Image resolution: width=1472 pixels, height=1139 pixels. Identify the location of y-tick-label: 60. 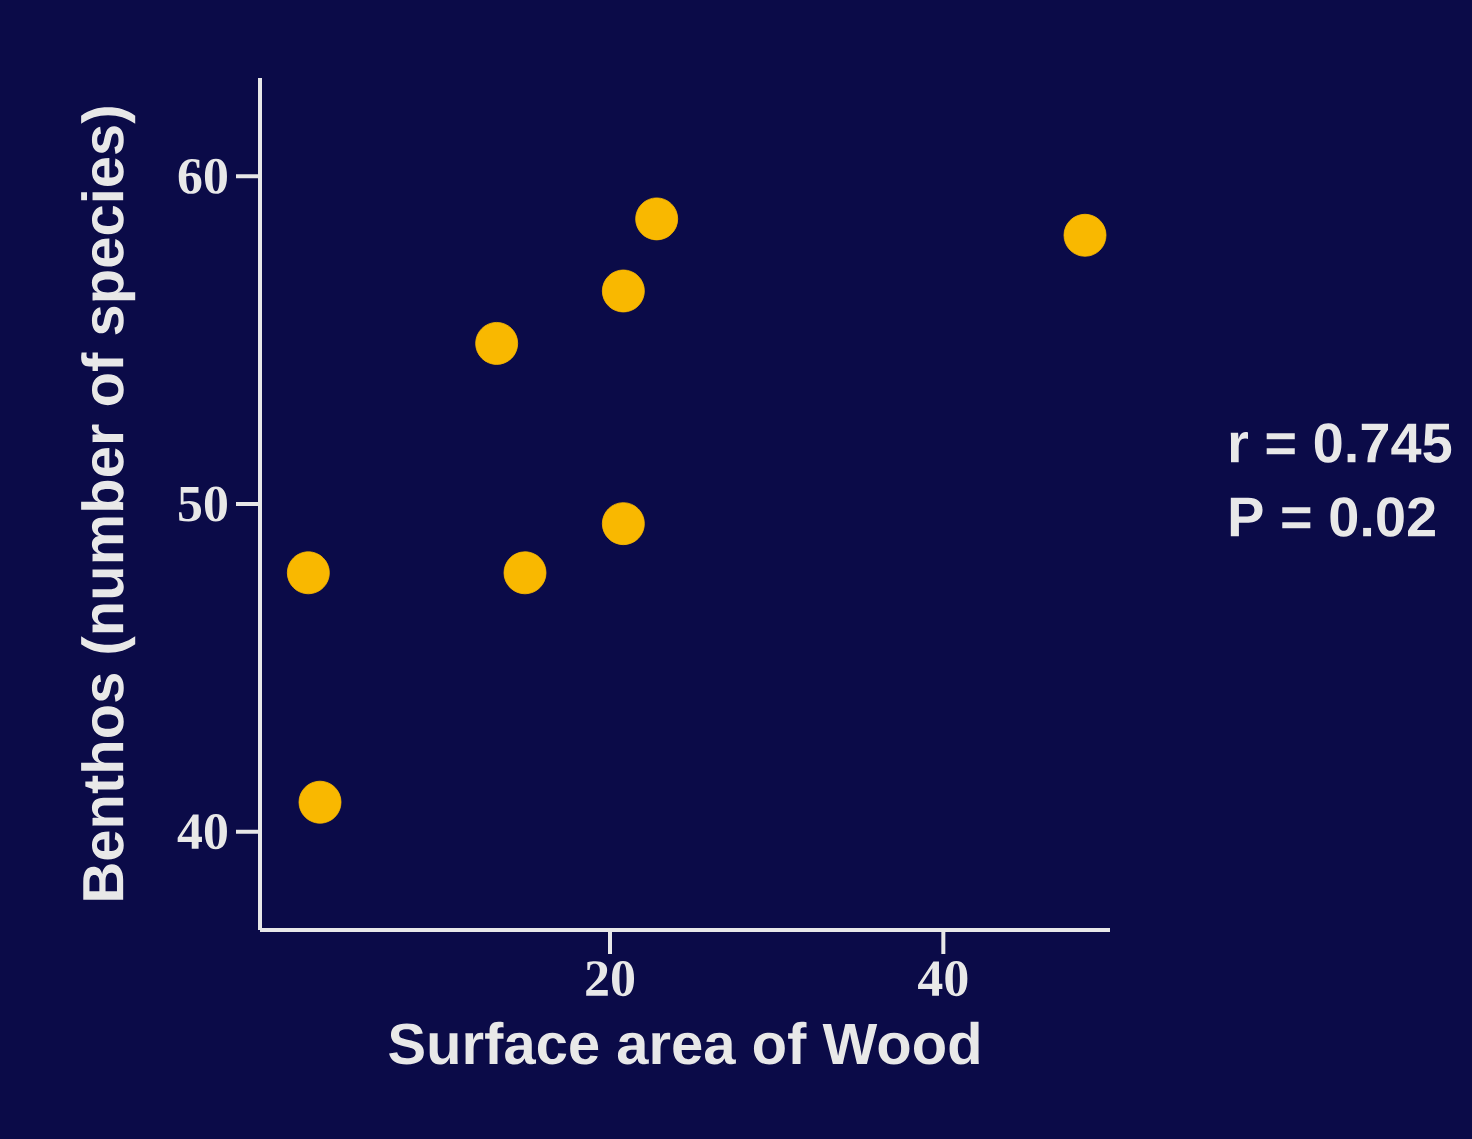
(202, 176).